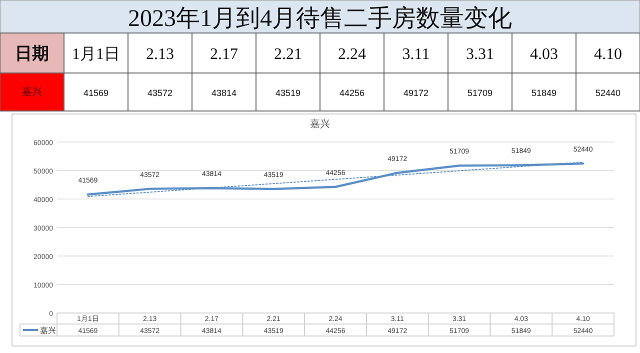 Image resolution: width=640 pixels, height=353 pixels. What do you see at coordinates (544, 54) in the screenshot?
I see `category-label: 4.03` at bounding box center [544, 54].